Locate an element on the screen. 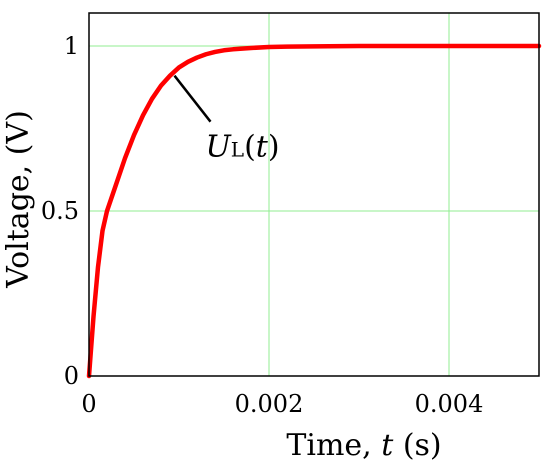  x-axis-label-var: t is located at coordinates (387, 445).